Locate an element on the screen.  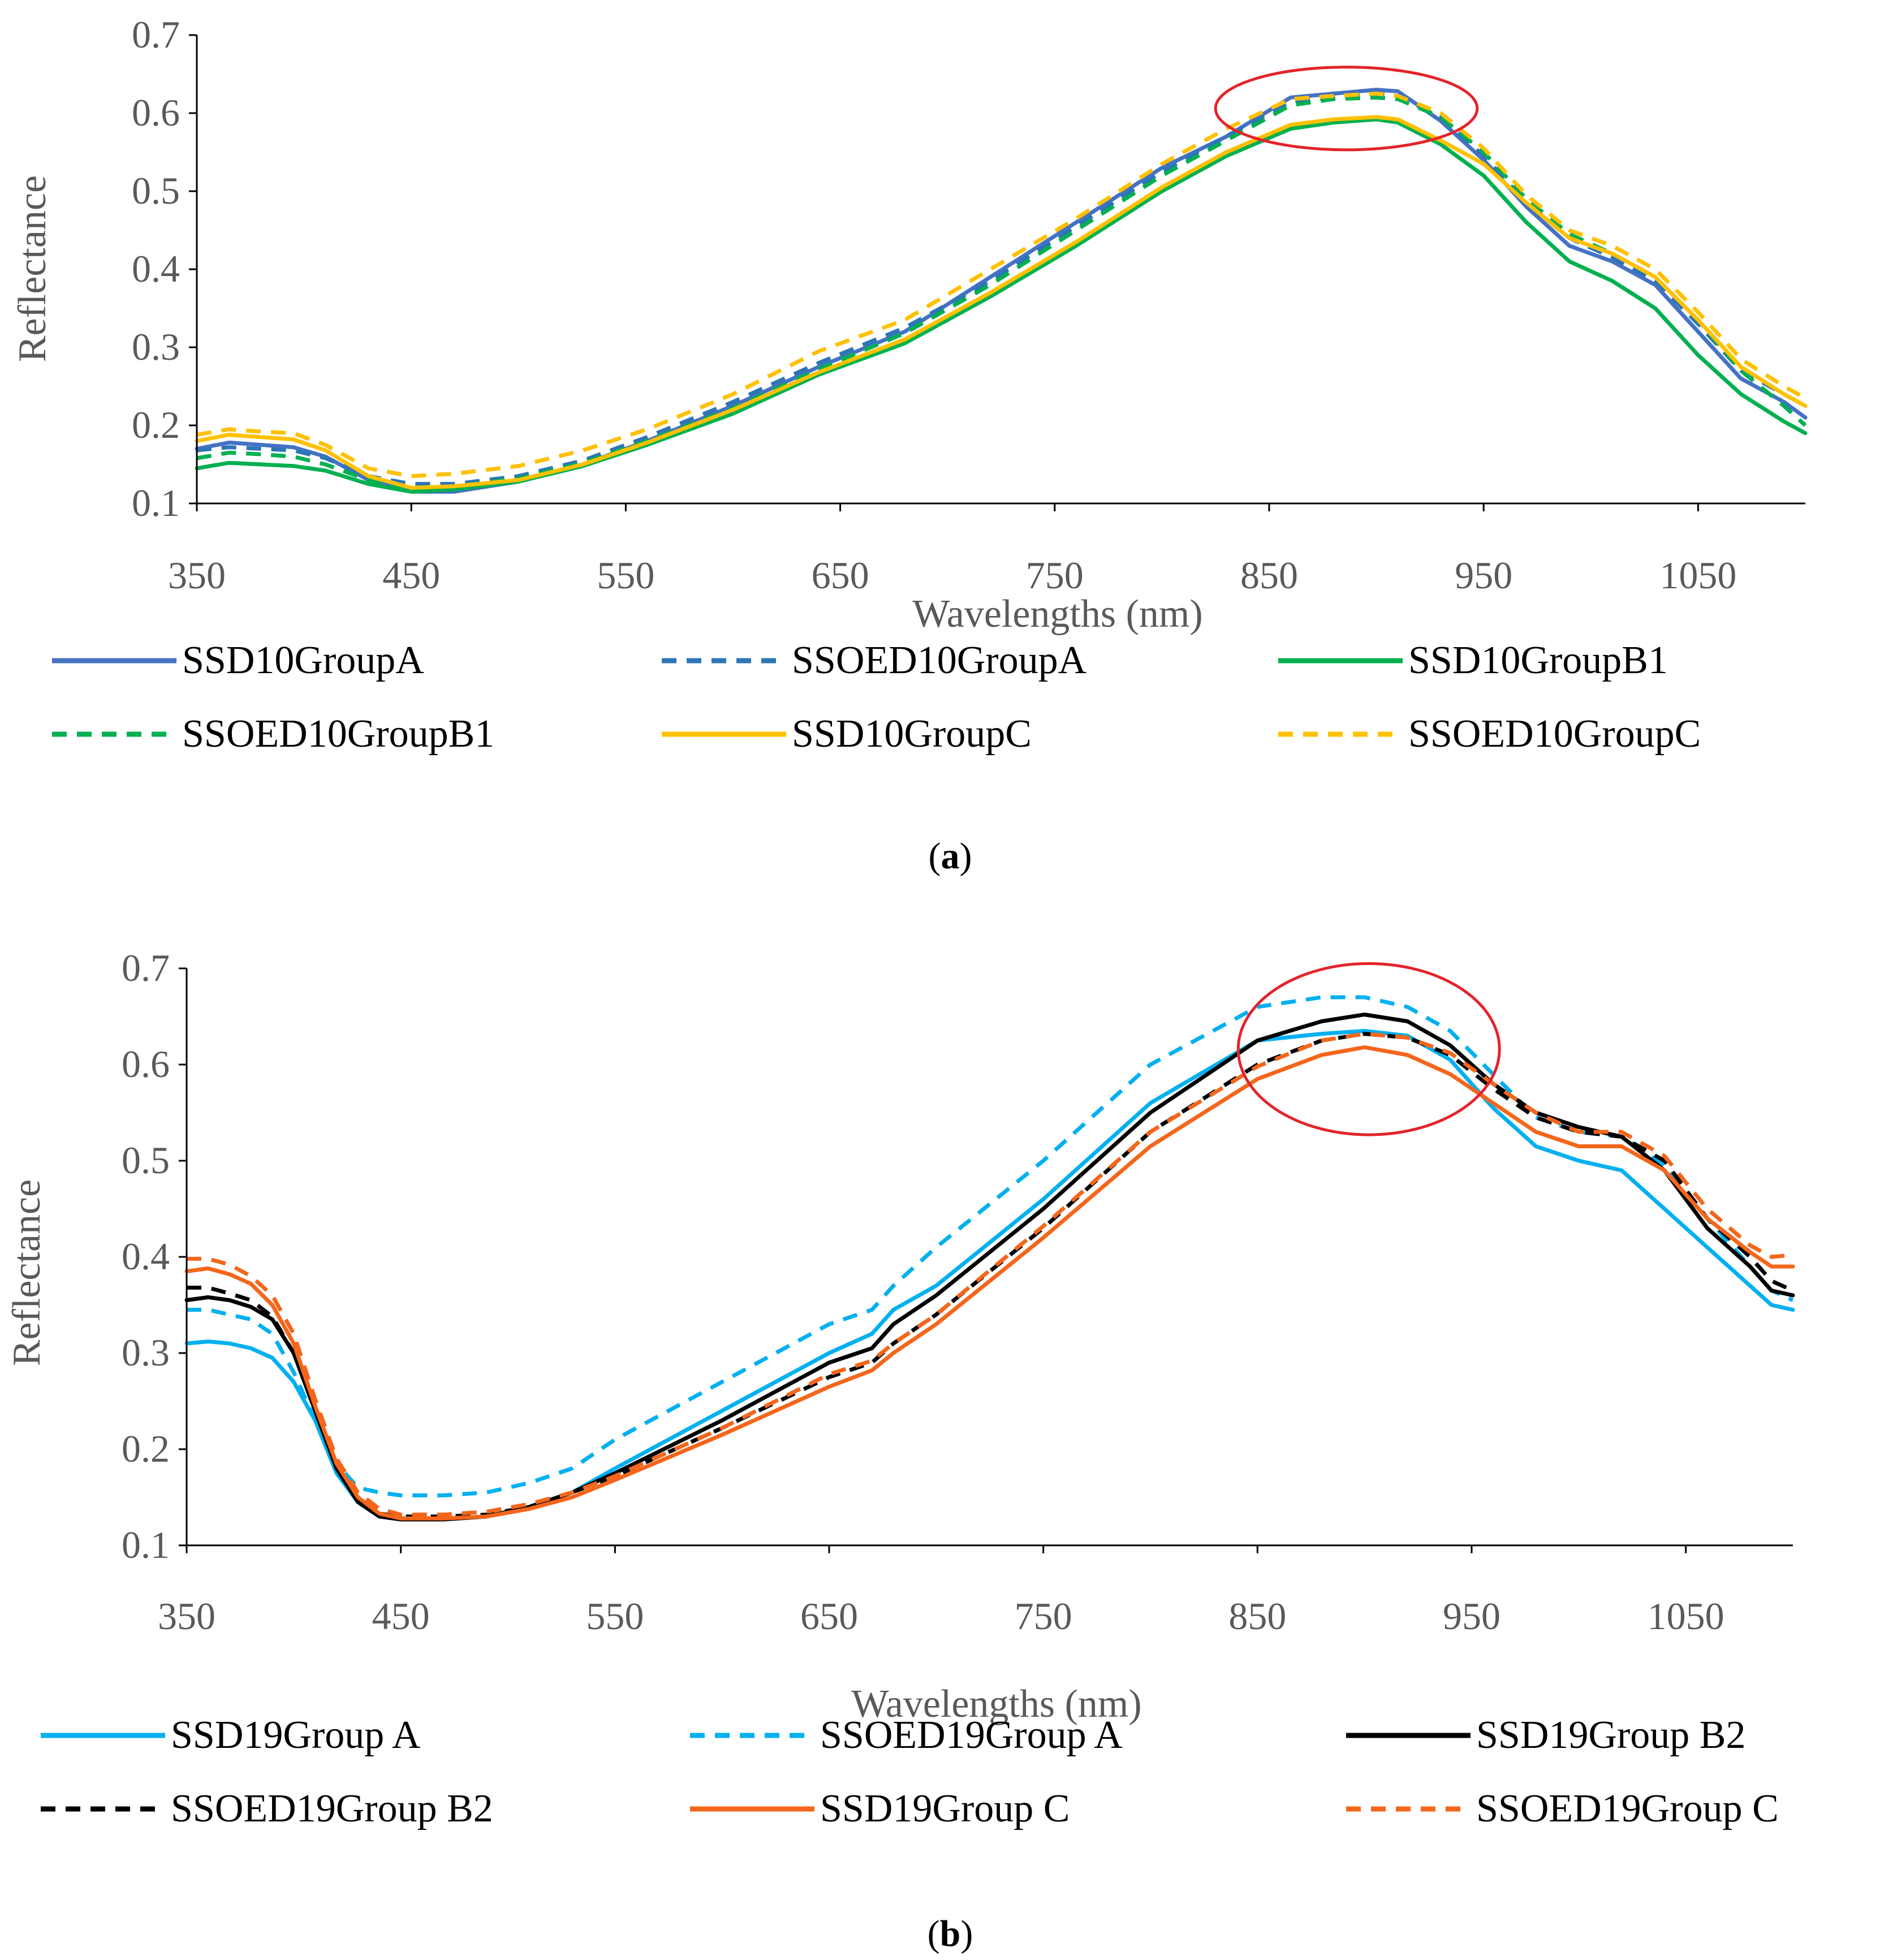
chart-b-legend-label: SSOED19Group C is located at coordinates (1627, 1808).